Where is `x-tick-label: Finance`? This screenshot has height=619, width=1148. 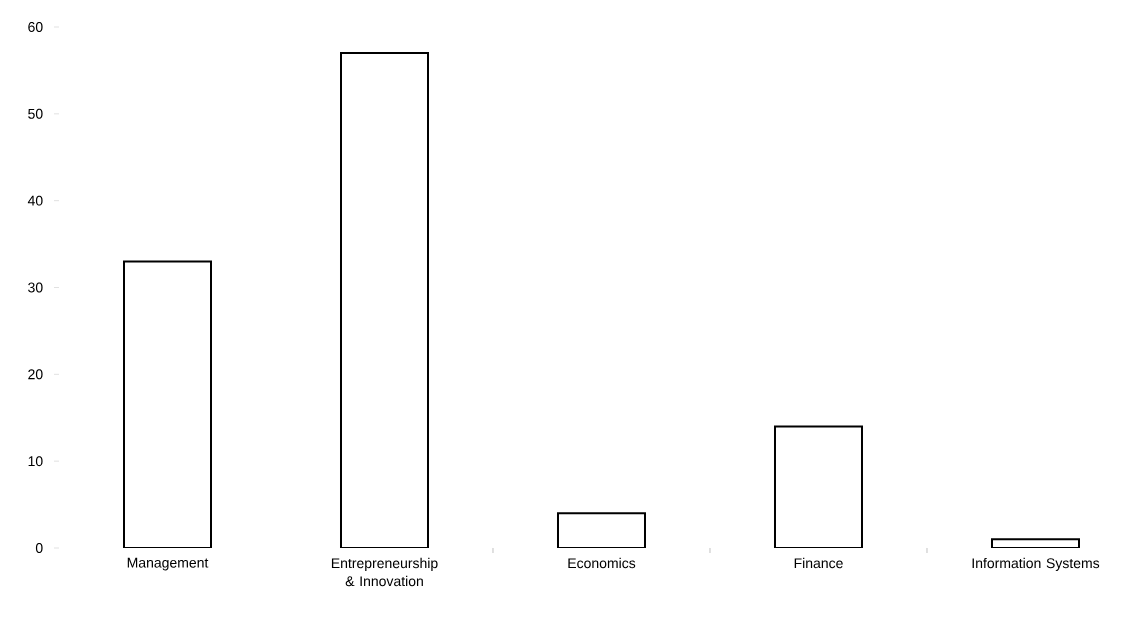 x-tick-label: Finance is located at coordinates (818, 563).